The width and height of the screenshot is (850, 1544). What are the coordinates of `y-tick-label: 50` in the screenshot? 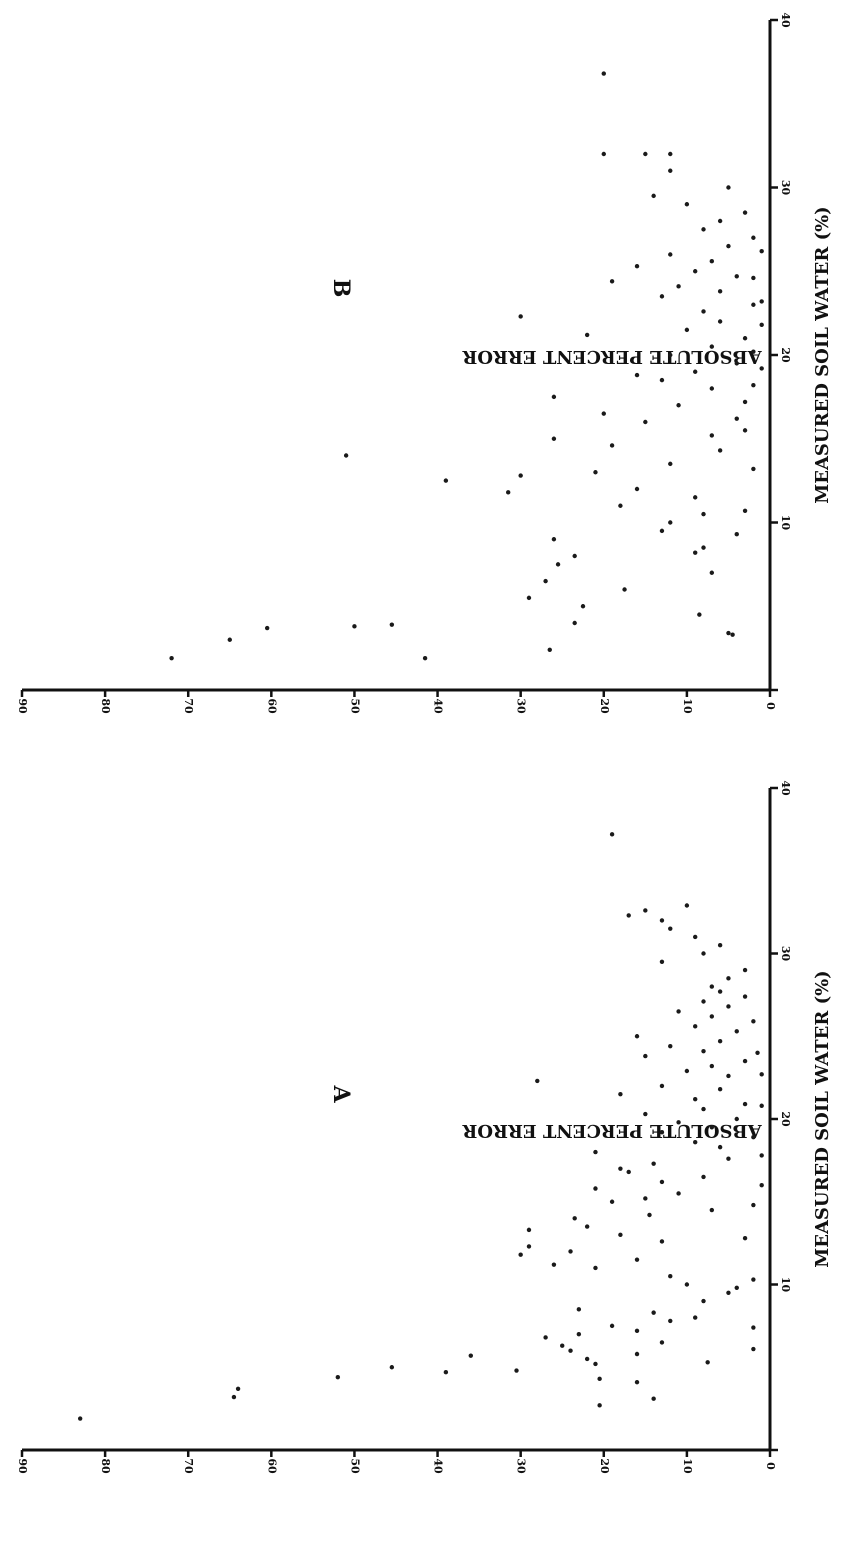 It's located at (354, 706).